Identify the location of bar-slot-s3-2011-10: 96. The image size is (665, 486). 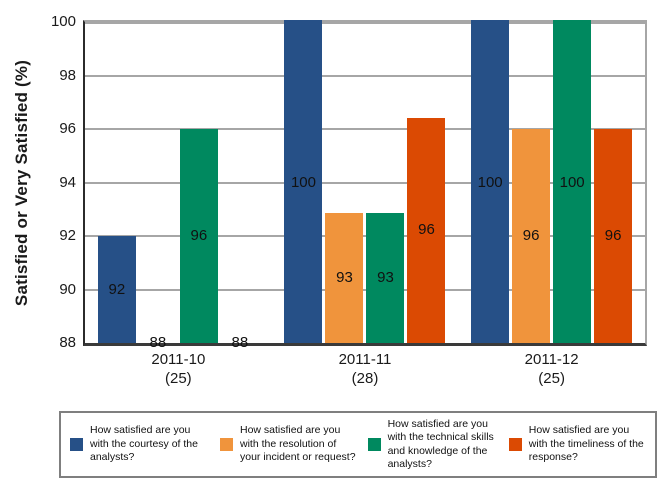
(198, 182).